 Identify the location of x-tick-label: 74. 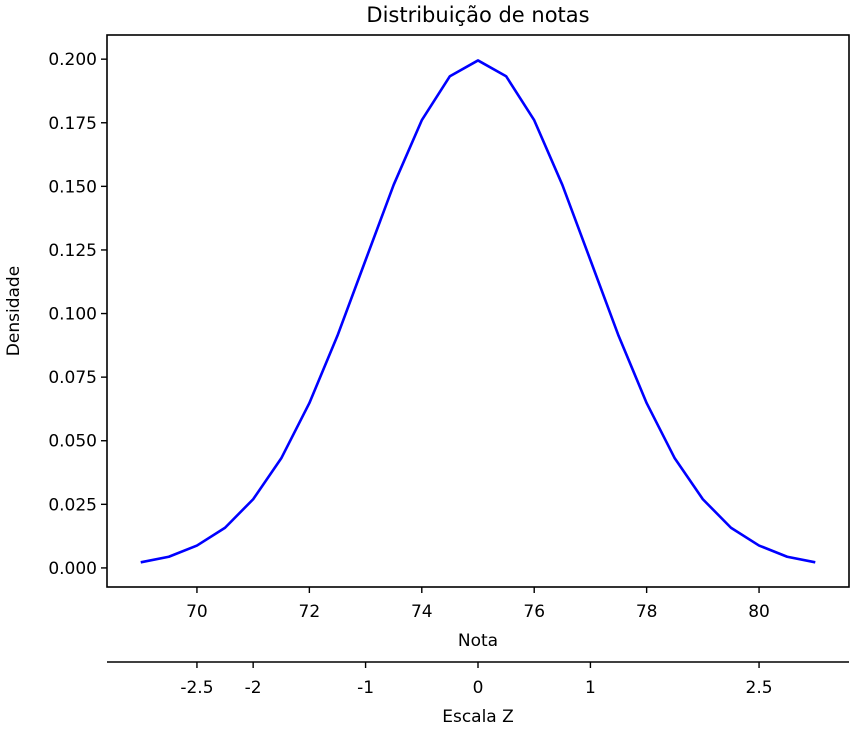
(422, 612).